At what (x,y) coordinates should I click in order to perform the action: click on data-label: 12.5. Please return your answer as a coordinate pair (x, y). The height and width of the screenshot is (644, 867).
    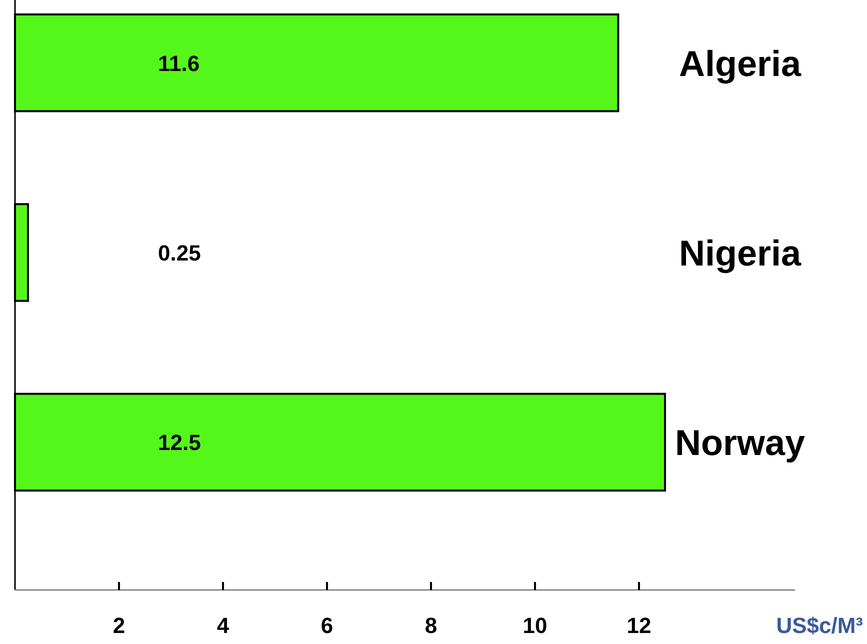
    Looking at the image, I should click on (179, 443).